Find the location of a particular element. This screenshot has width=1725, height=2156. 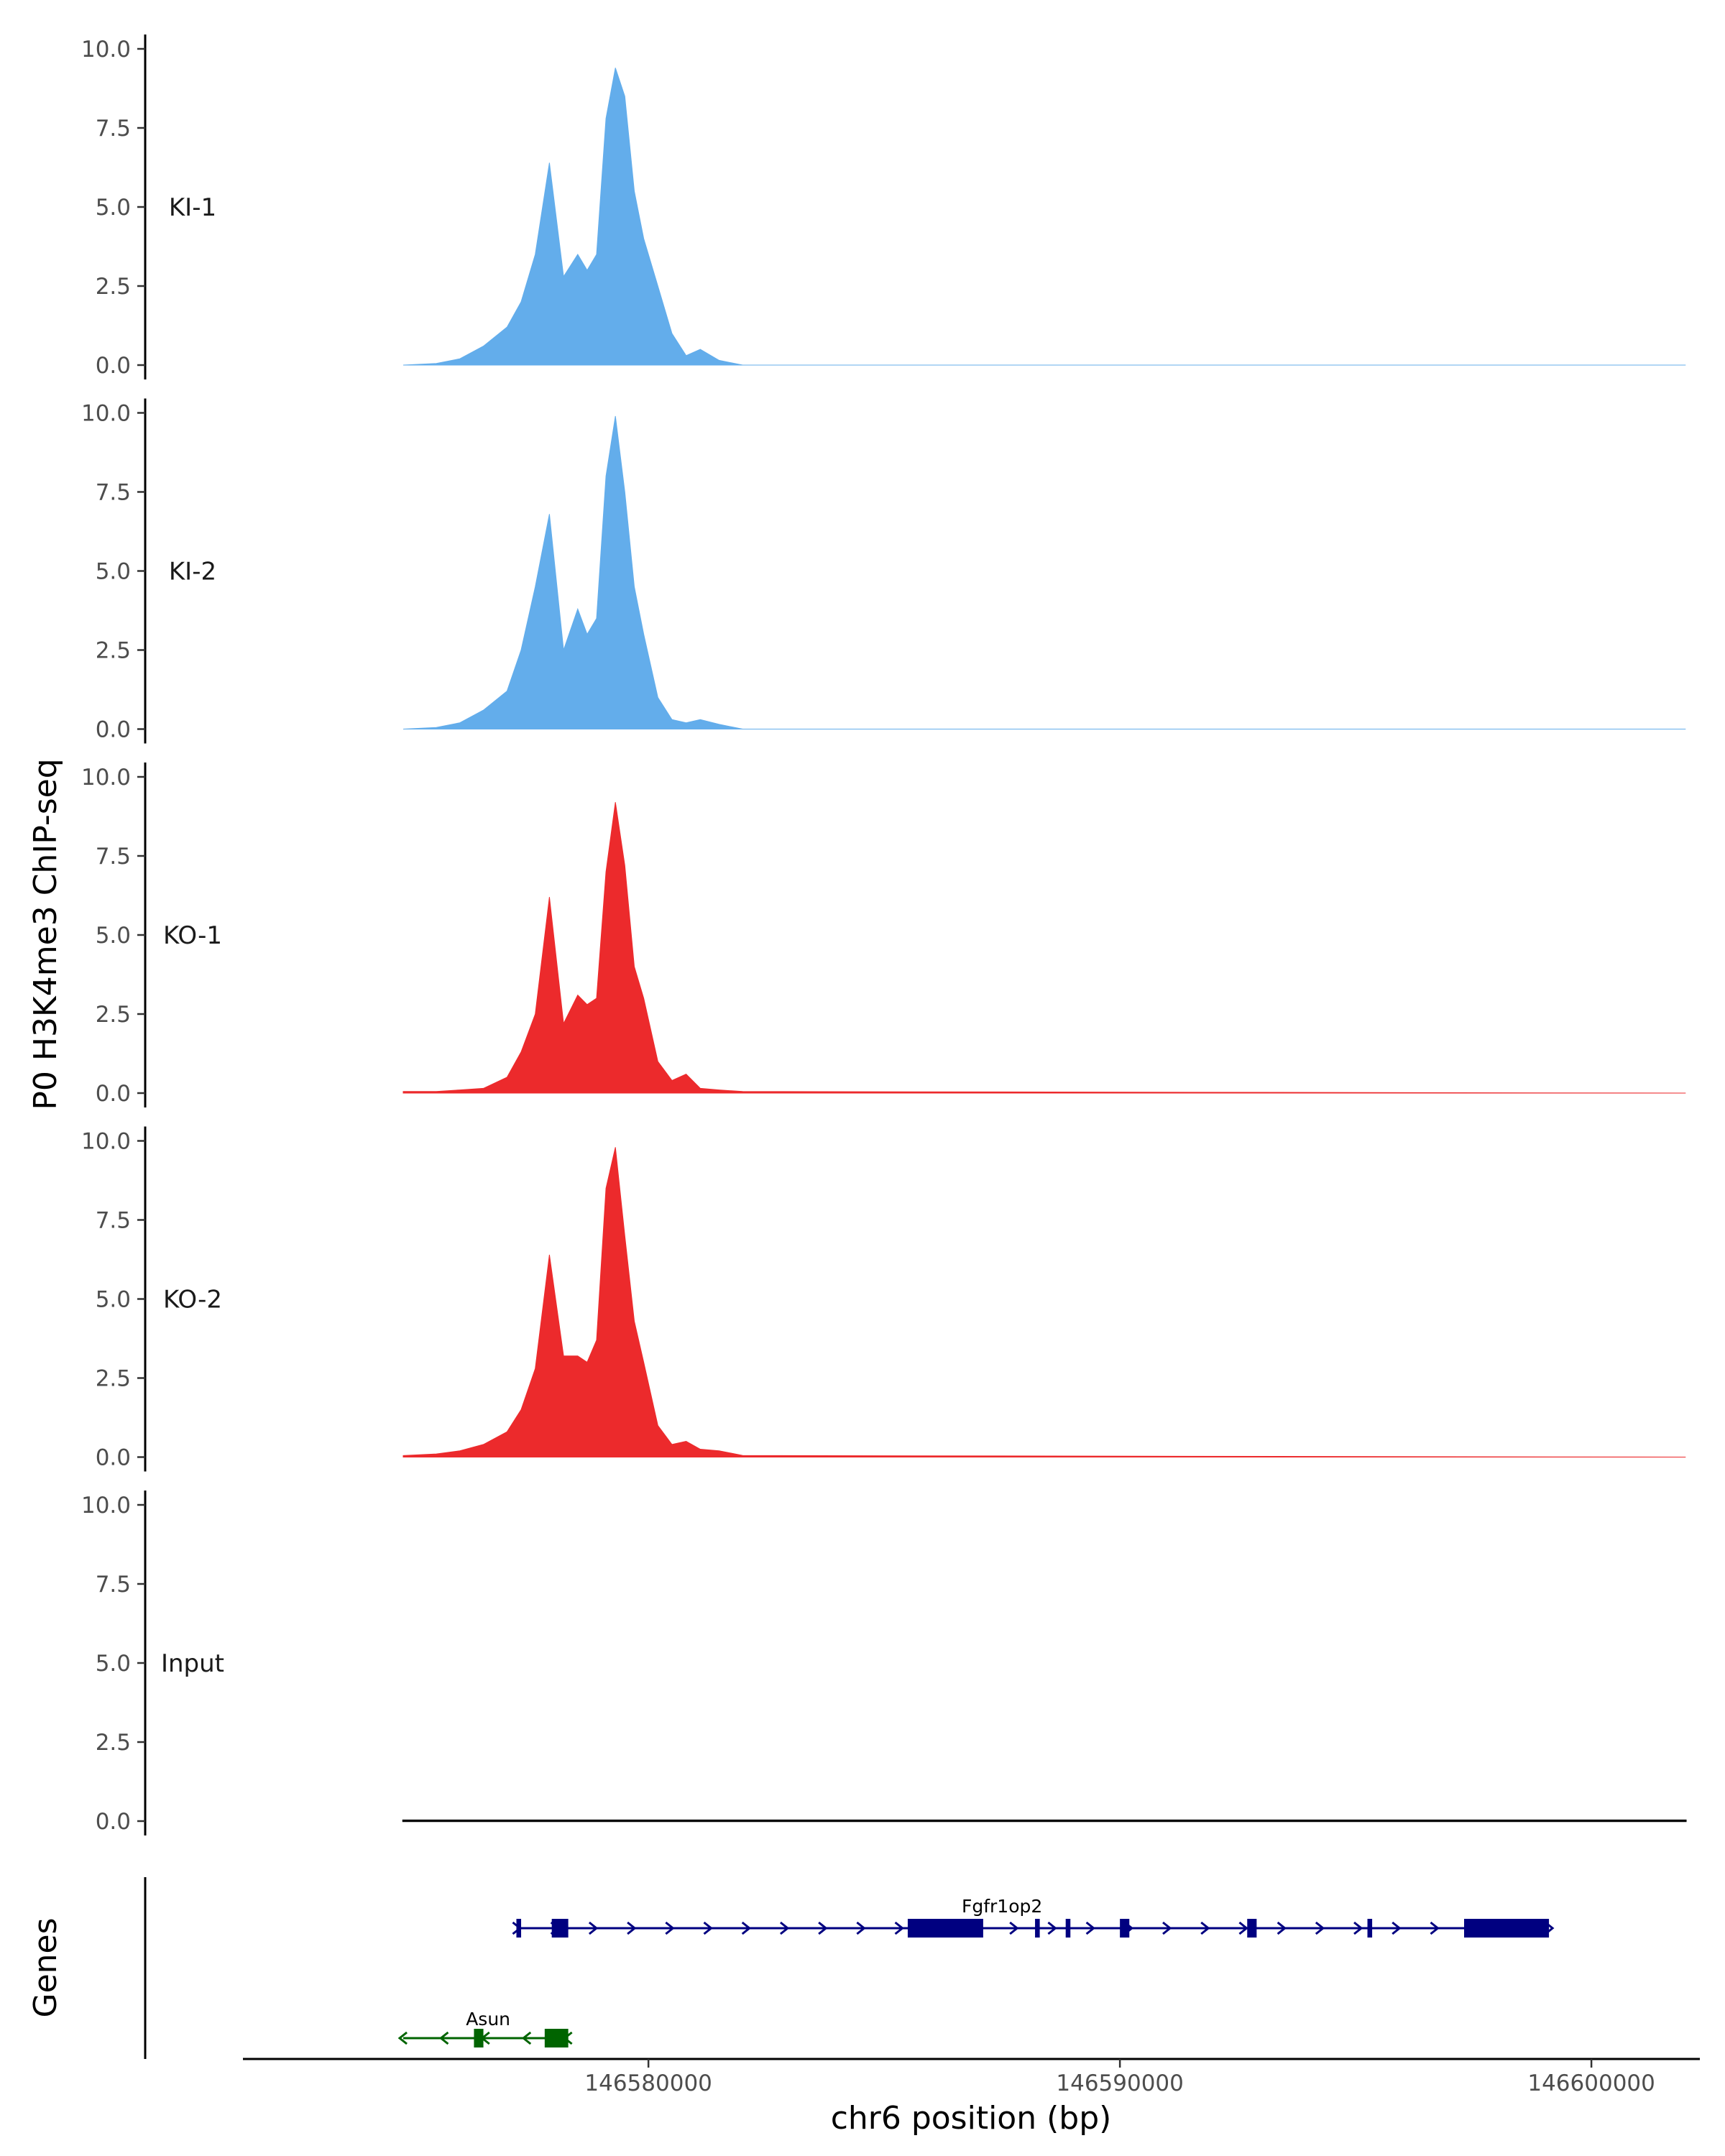

gene-label-fgfr1op2: Fgfr1op2 is located at coordinates (1002, 1906).